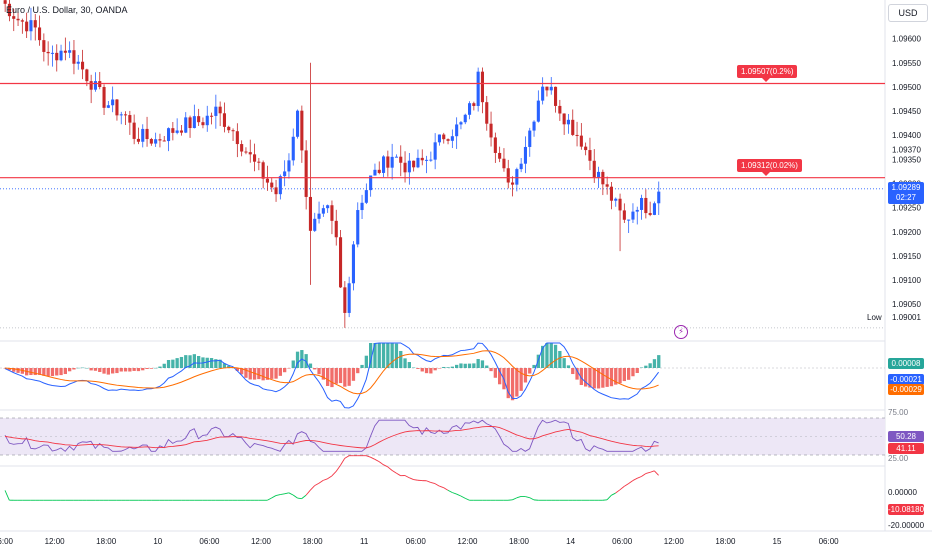  Describe the element at coordinates (908, 13) in the screenshot. I see `currency-button: USD` at that location.